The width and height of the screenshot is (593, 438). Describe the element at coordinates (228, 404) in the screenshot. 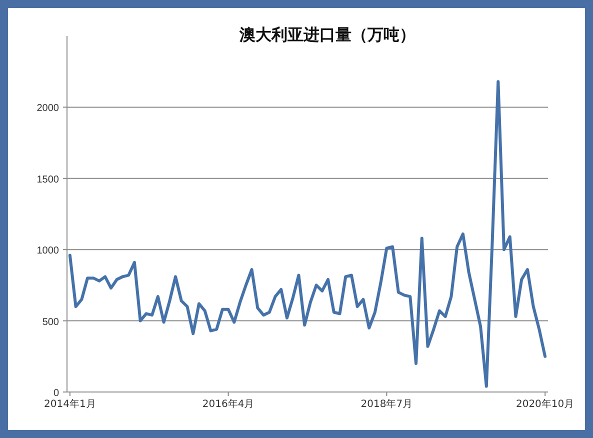

I see `x-tick-label: 2016年4月` at that location.